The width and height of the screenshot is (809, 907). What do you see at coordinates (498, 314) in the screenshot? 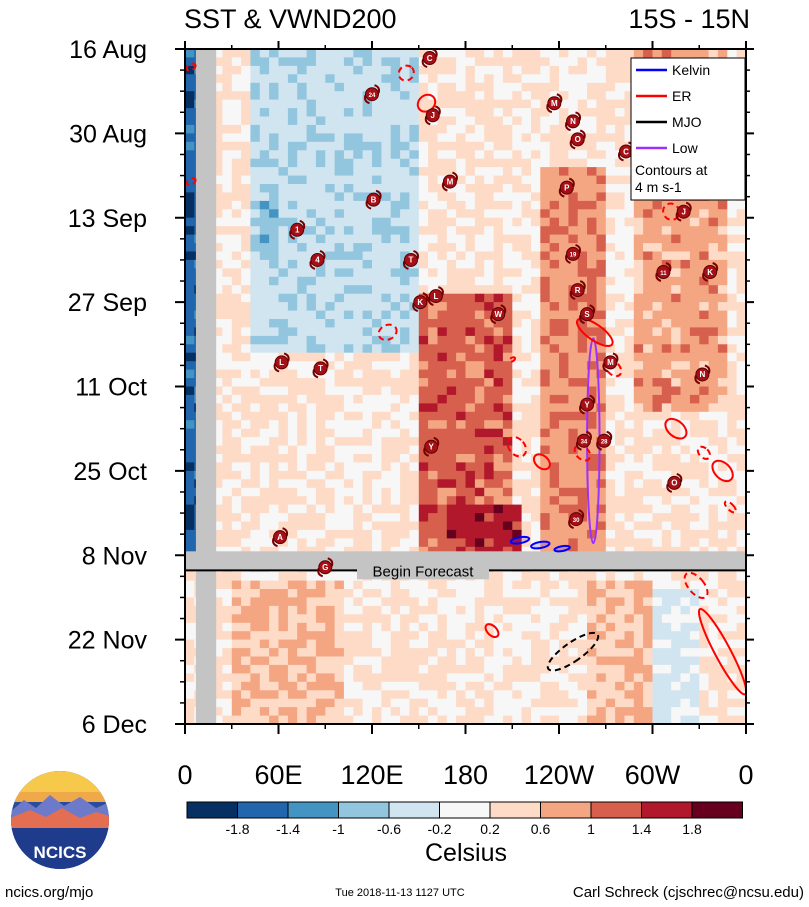
I see `storm-icon` at bounding box center [498, 314].